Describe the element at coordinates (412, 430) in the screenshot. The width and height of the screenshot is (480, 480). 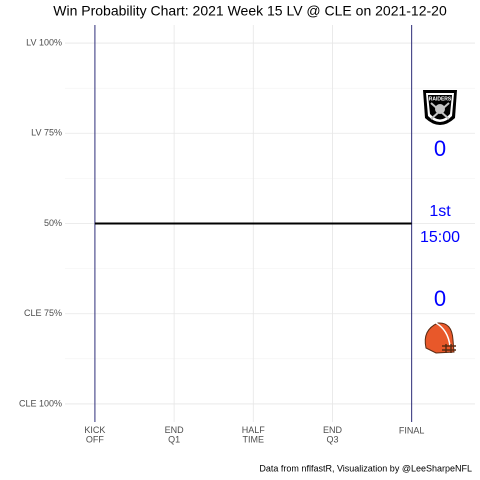
I see `x-tick-label: FINAL` at that location.